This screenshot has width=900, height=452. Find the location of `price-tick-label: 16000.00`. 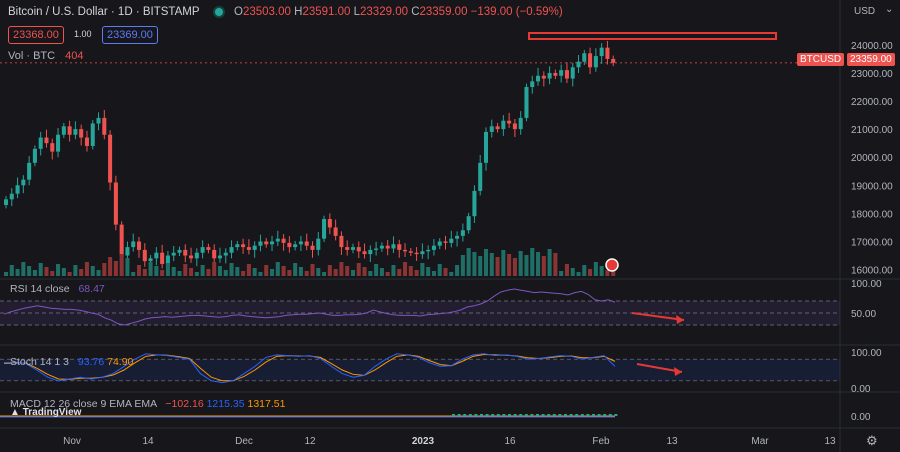

price-tick-label: 16000.00 is located at coordinates (872, 271).